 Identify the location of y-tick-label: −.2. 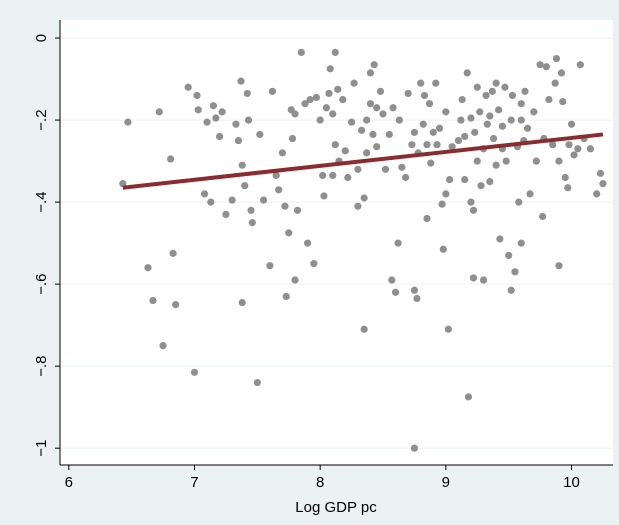
(41, 119).